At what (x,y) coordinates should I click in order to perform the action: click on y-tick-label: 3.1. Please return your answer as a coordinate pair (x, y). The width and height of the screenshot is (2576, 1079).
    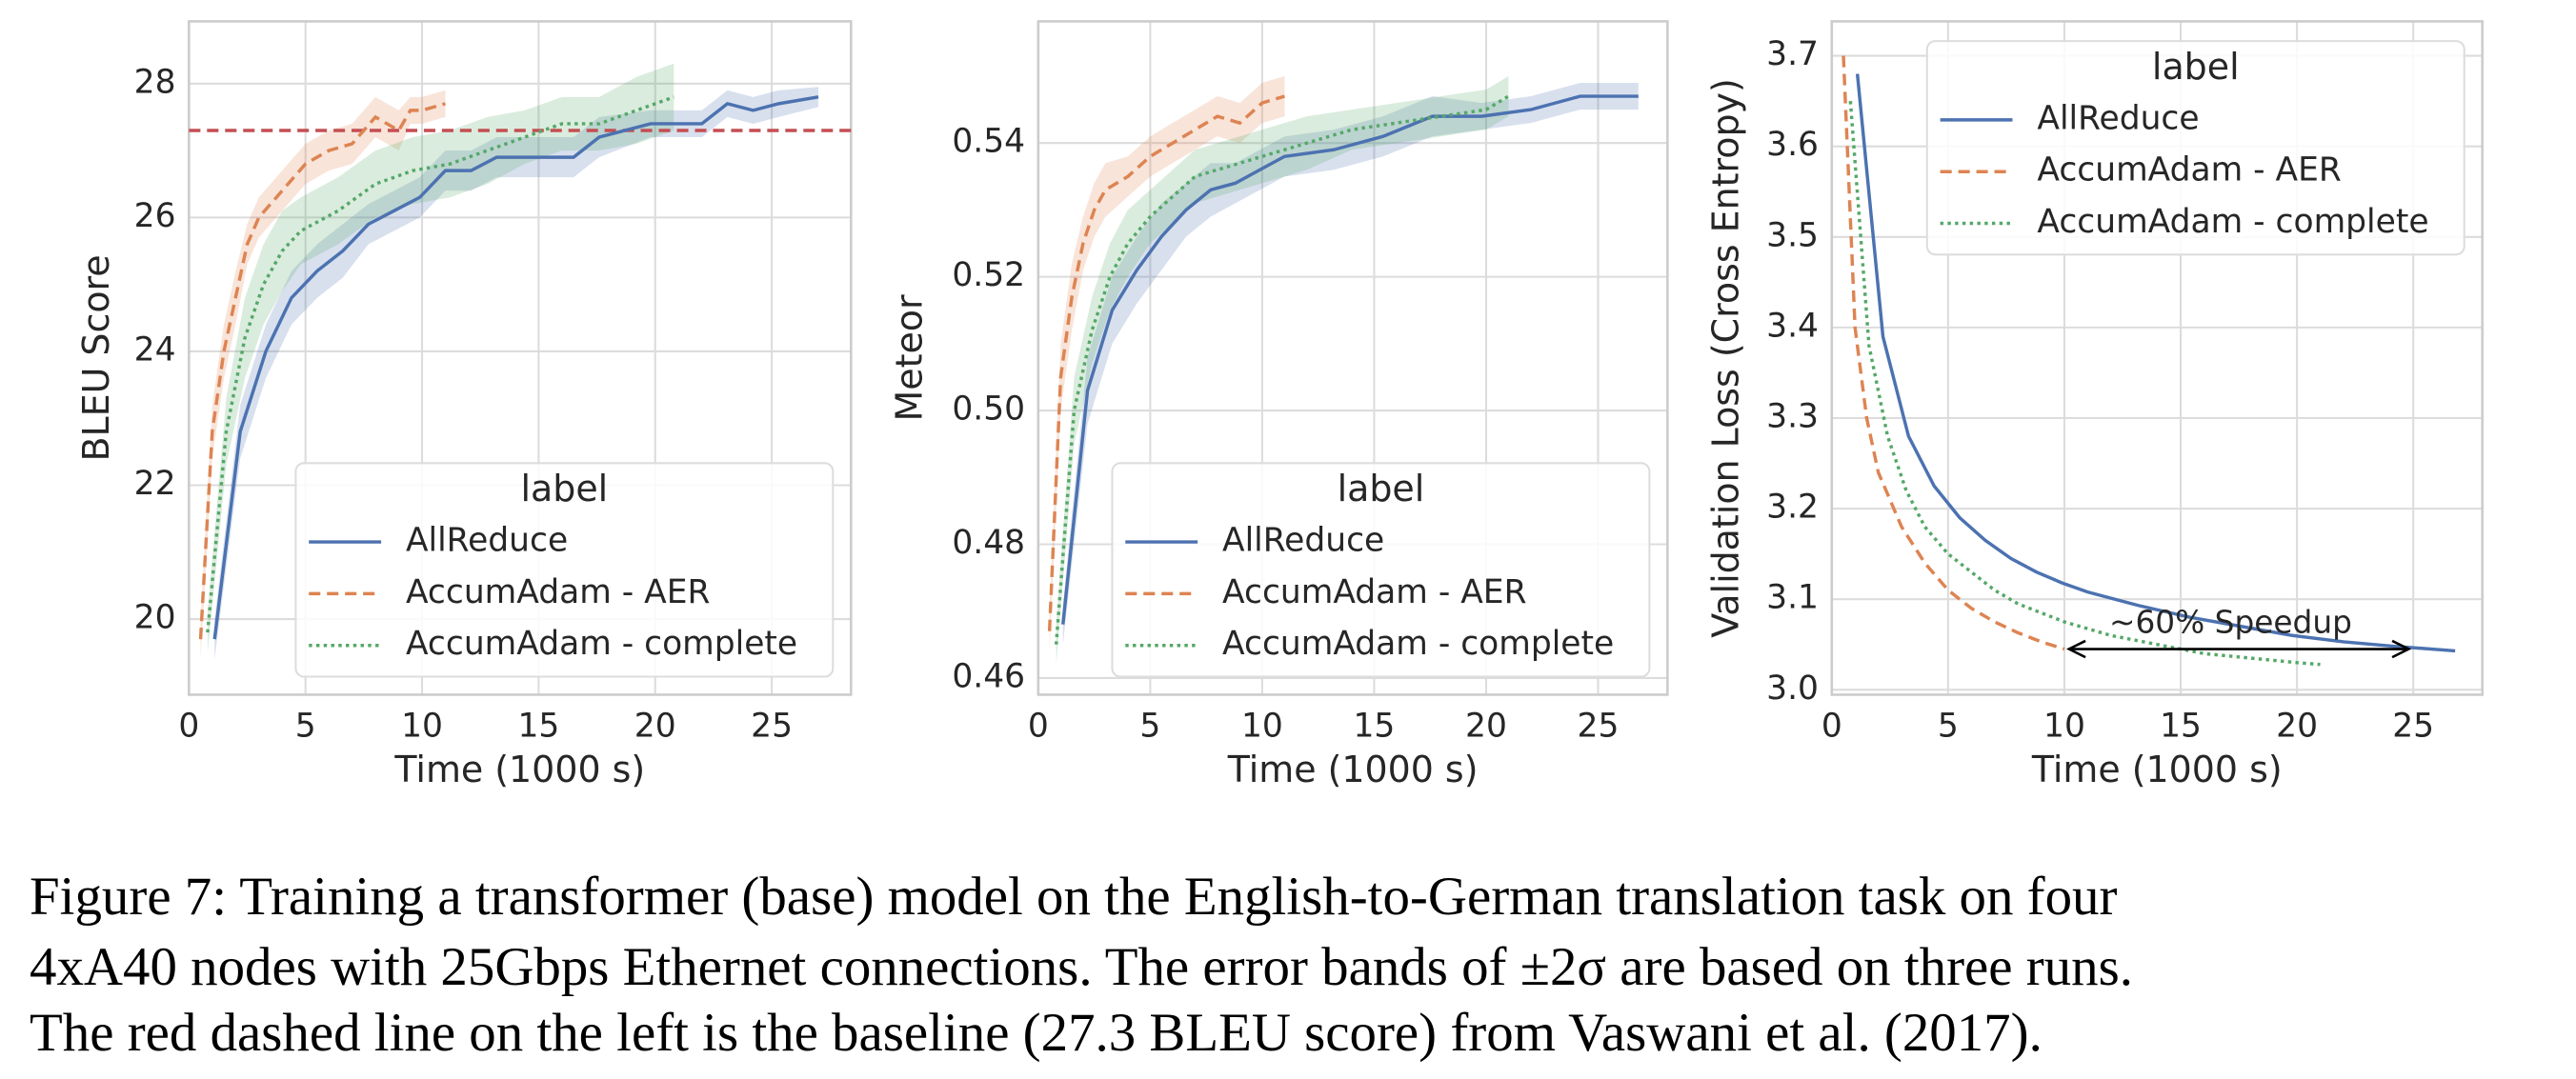
    Looking at the image, I should click on (1793, 598).